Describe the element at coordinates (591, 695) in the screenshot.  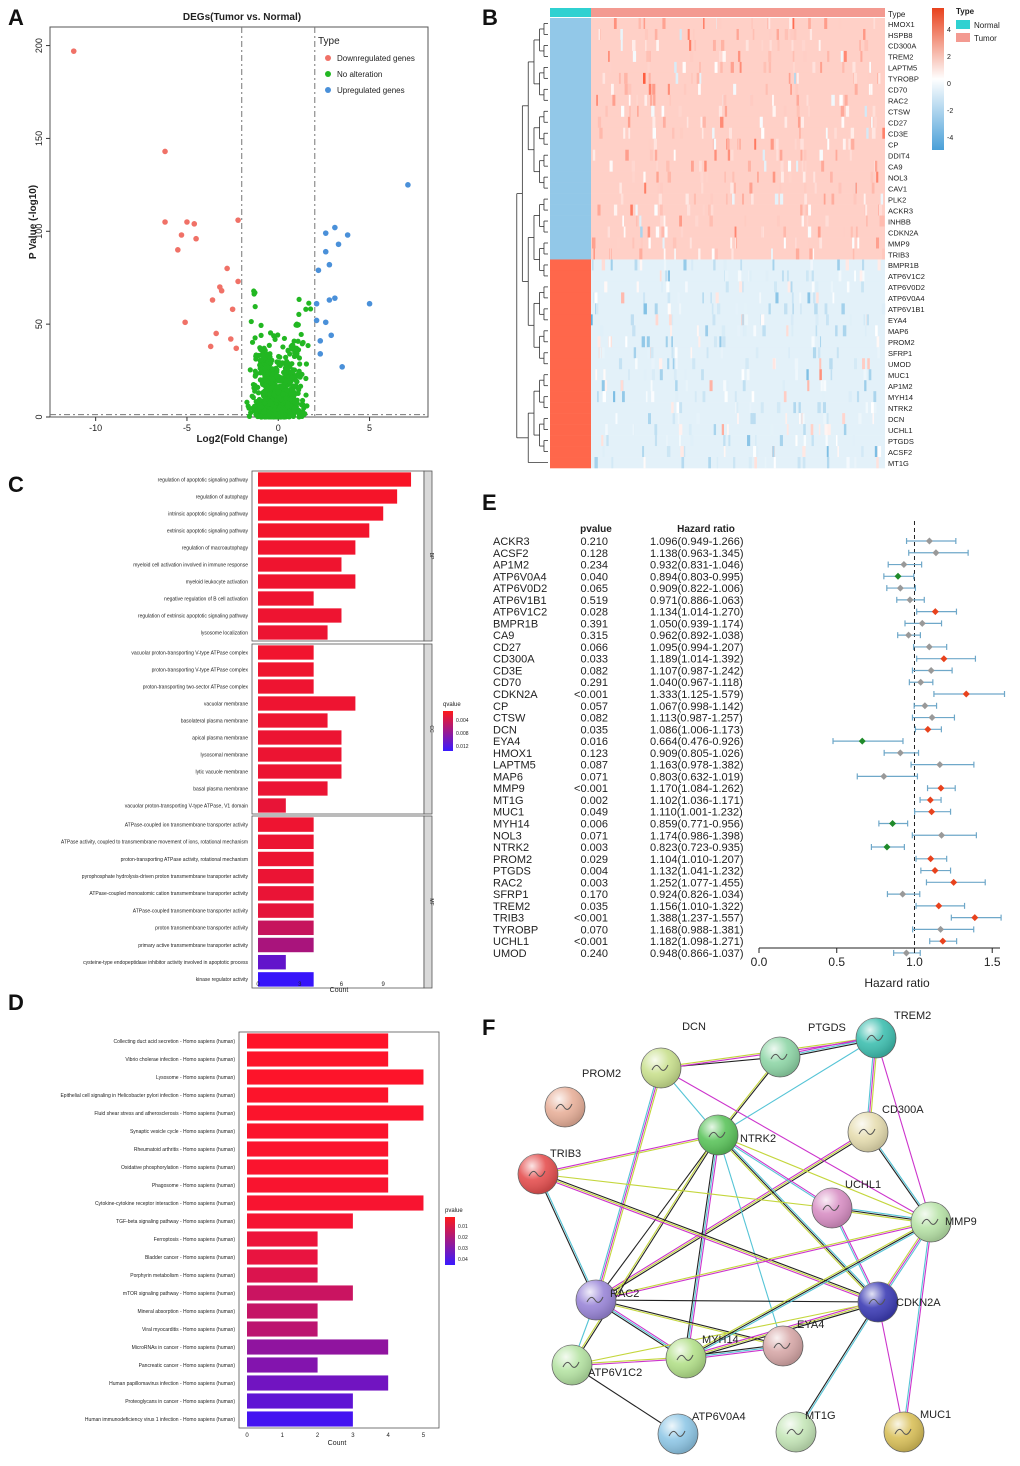
I see `forest-pvalue: <0.001` at that location.